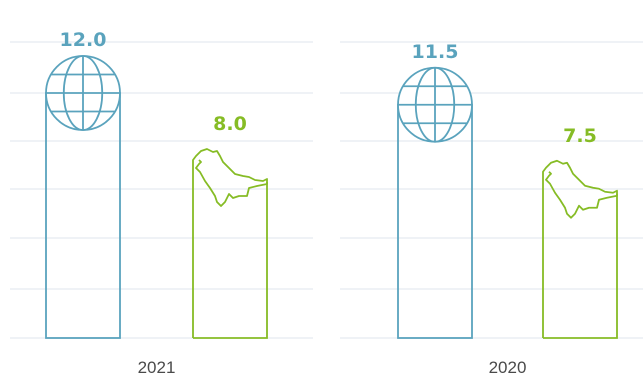 The image size is (643, 379). I want to click on bar-2020-saudi-arabia, so click(580, 249).